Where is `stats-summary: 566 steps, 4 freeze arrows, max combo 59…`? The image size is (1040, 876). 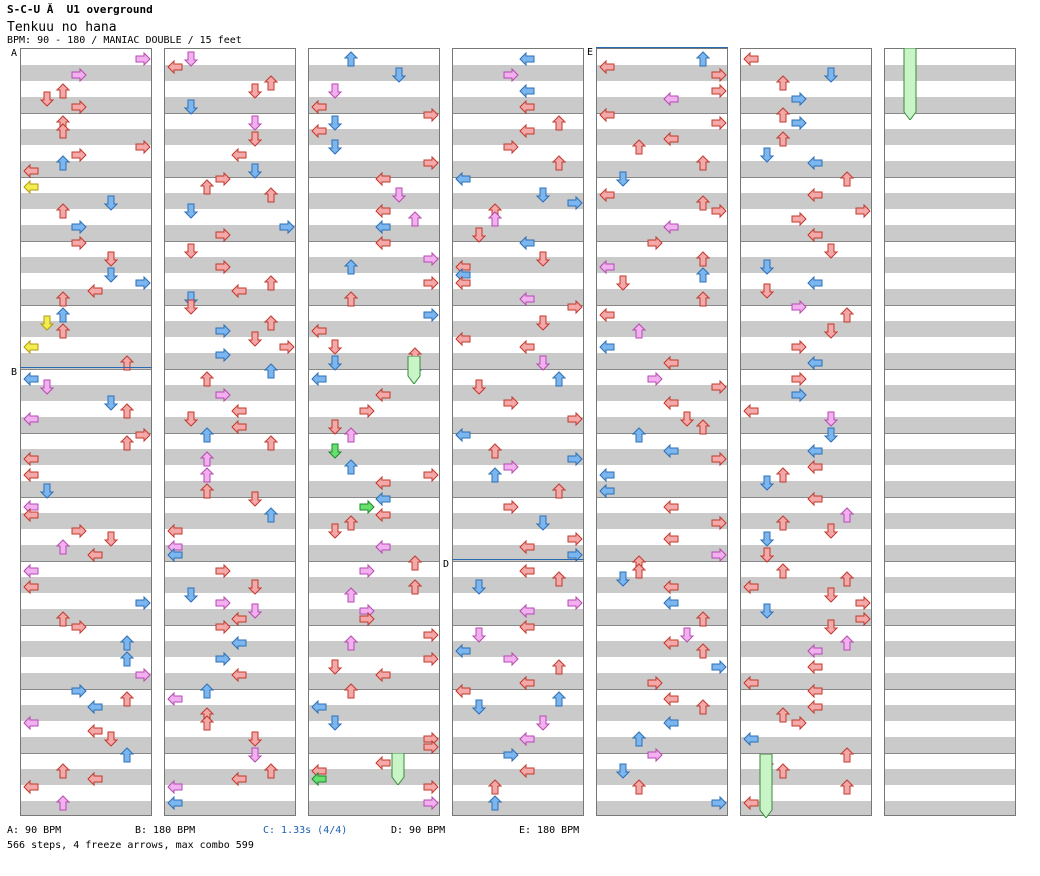 stats-summary: 566 steps, 4 freeze arrows, max combo 59… is located at coordinates (130, 845).